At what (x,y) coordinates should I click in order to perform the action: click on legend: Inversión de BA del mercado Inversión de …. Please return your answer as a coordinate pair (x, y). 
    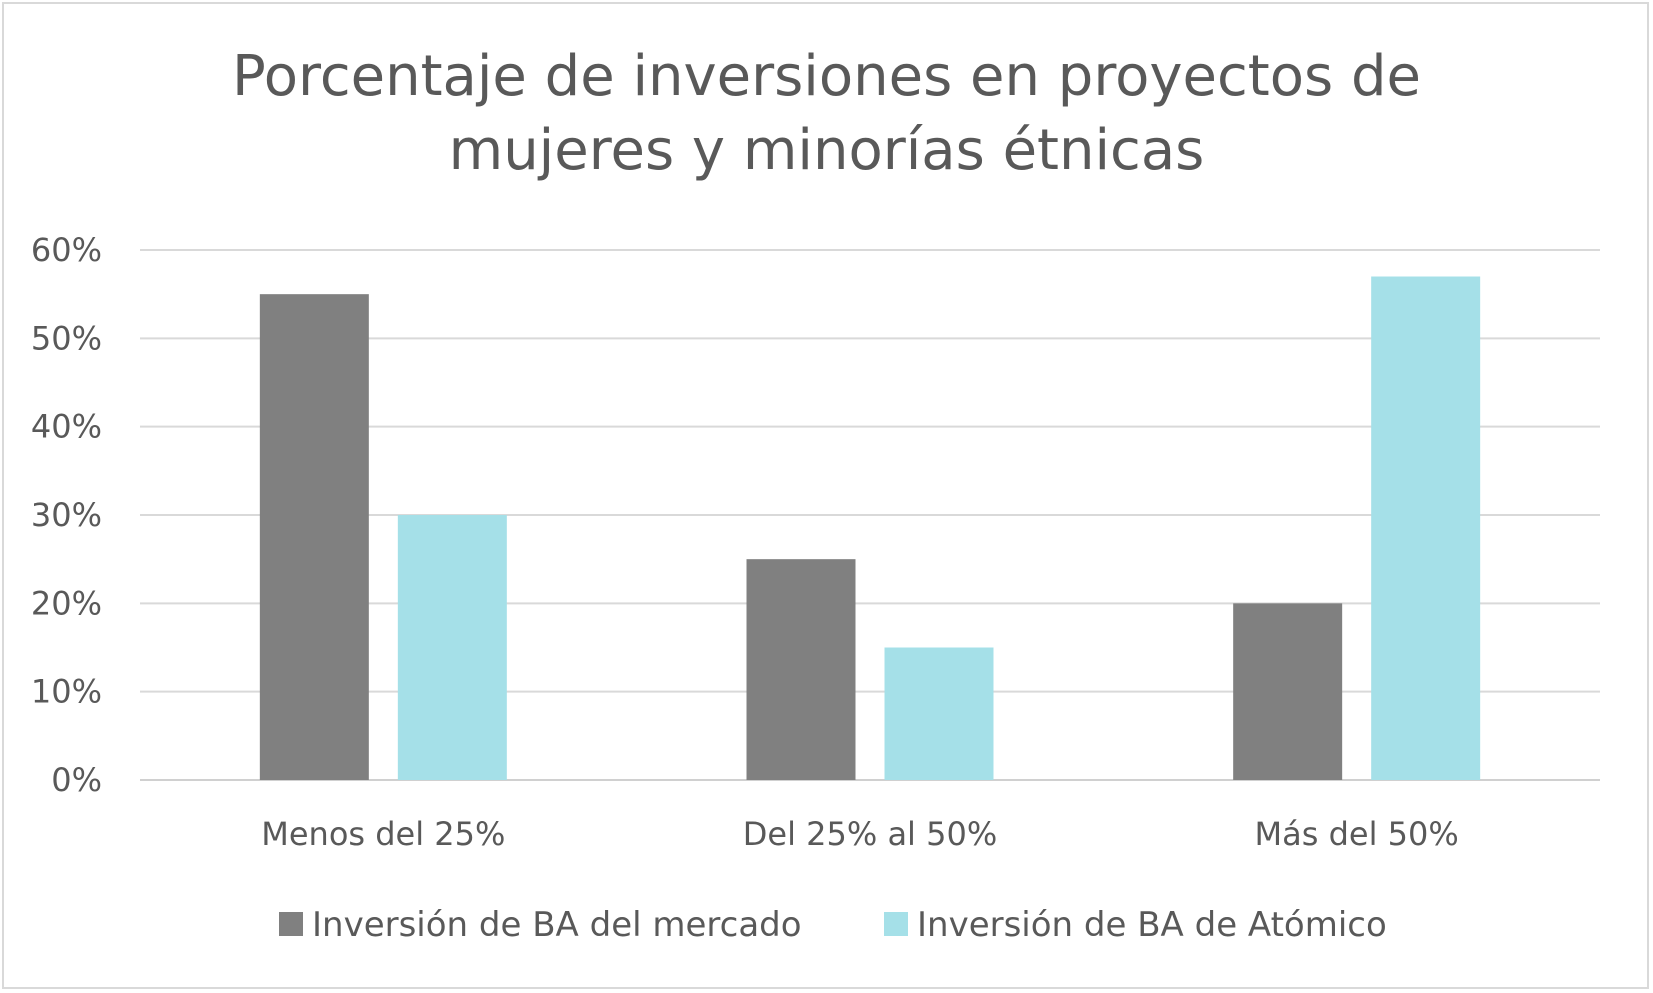
    Looking at the image, I should click on (833, 925).